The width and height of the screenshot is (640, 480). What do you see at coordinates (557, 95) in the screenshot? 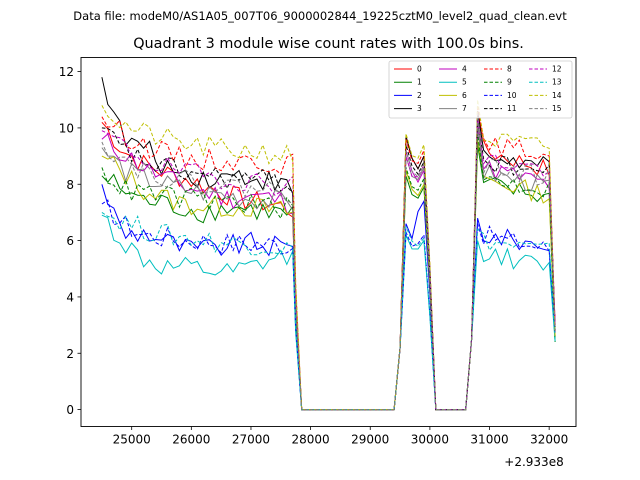
I see `legend-label-14: 14` at bounding box center [557, 95].